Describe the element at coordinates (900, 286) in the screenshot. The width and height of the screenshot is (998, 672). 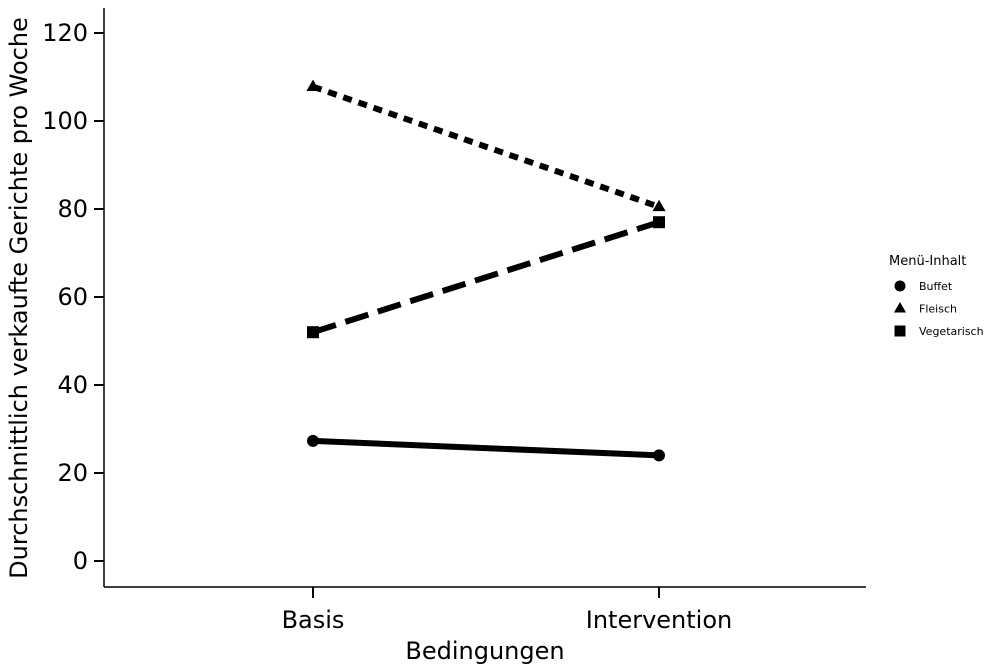
I see `legend-key-buffet` at that location.